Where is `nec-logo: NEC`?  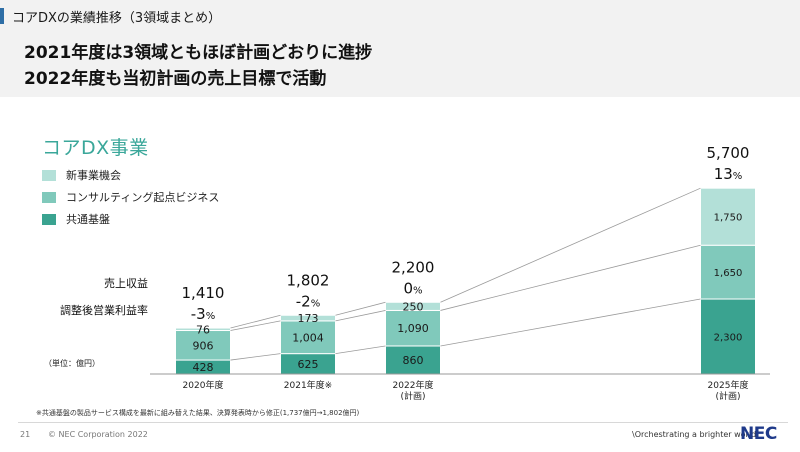
nec-logo: NEC is located at coordinates (758, 434).